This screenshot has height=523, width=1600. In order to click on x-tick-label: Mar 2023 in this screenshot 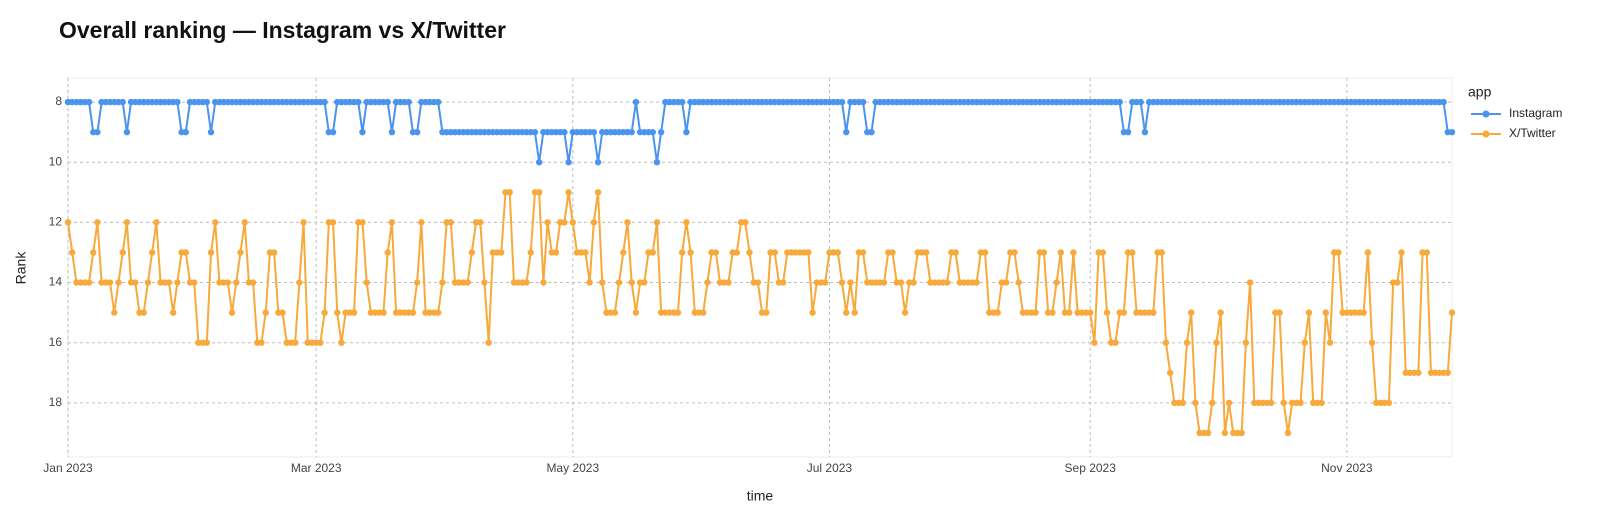, I will do `click(316, 468)`.